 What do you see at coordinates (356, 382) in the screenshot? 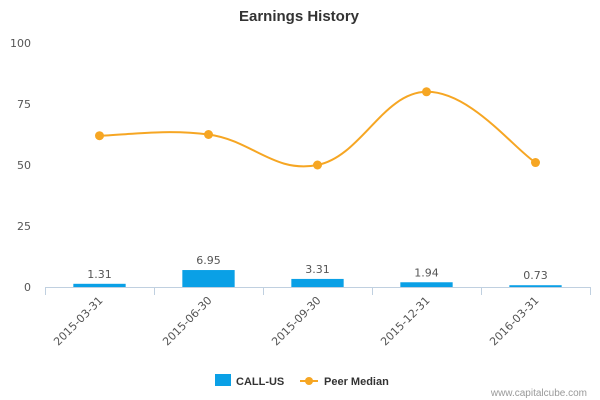
I see `legend-line-label: Peer Median` at bounding box center [356, 382].